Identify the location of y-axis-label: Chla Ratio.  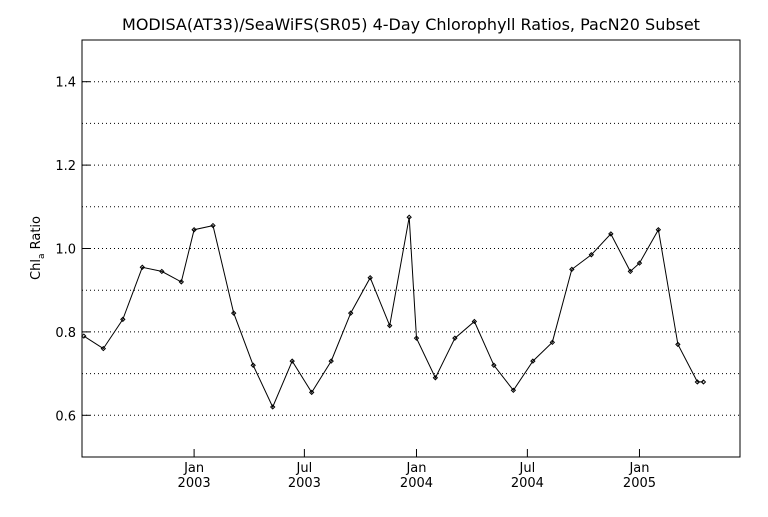
(38, 248).